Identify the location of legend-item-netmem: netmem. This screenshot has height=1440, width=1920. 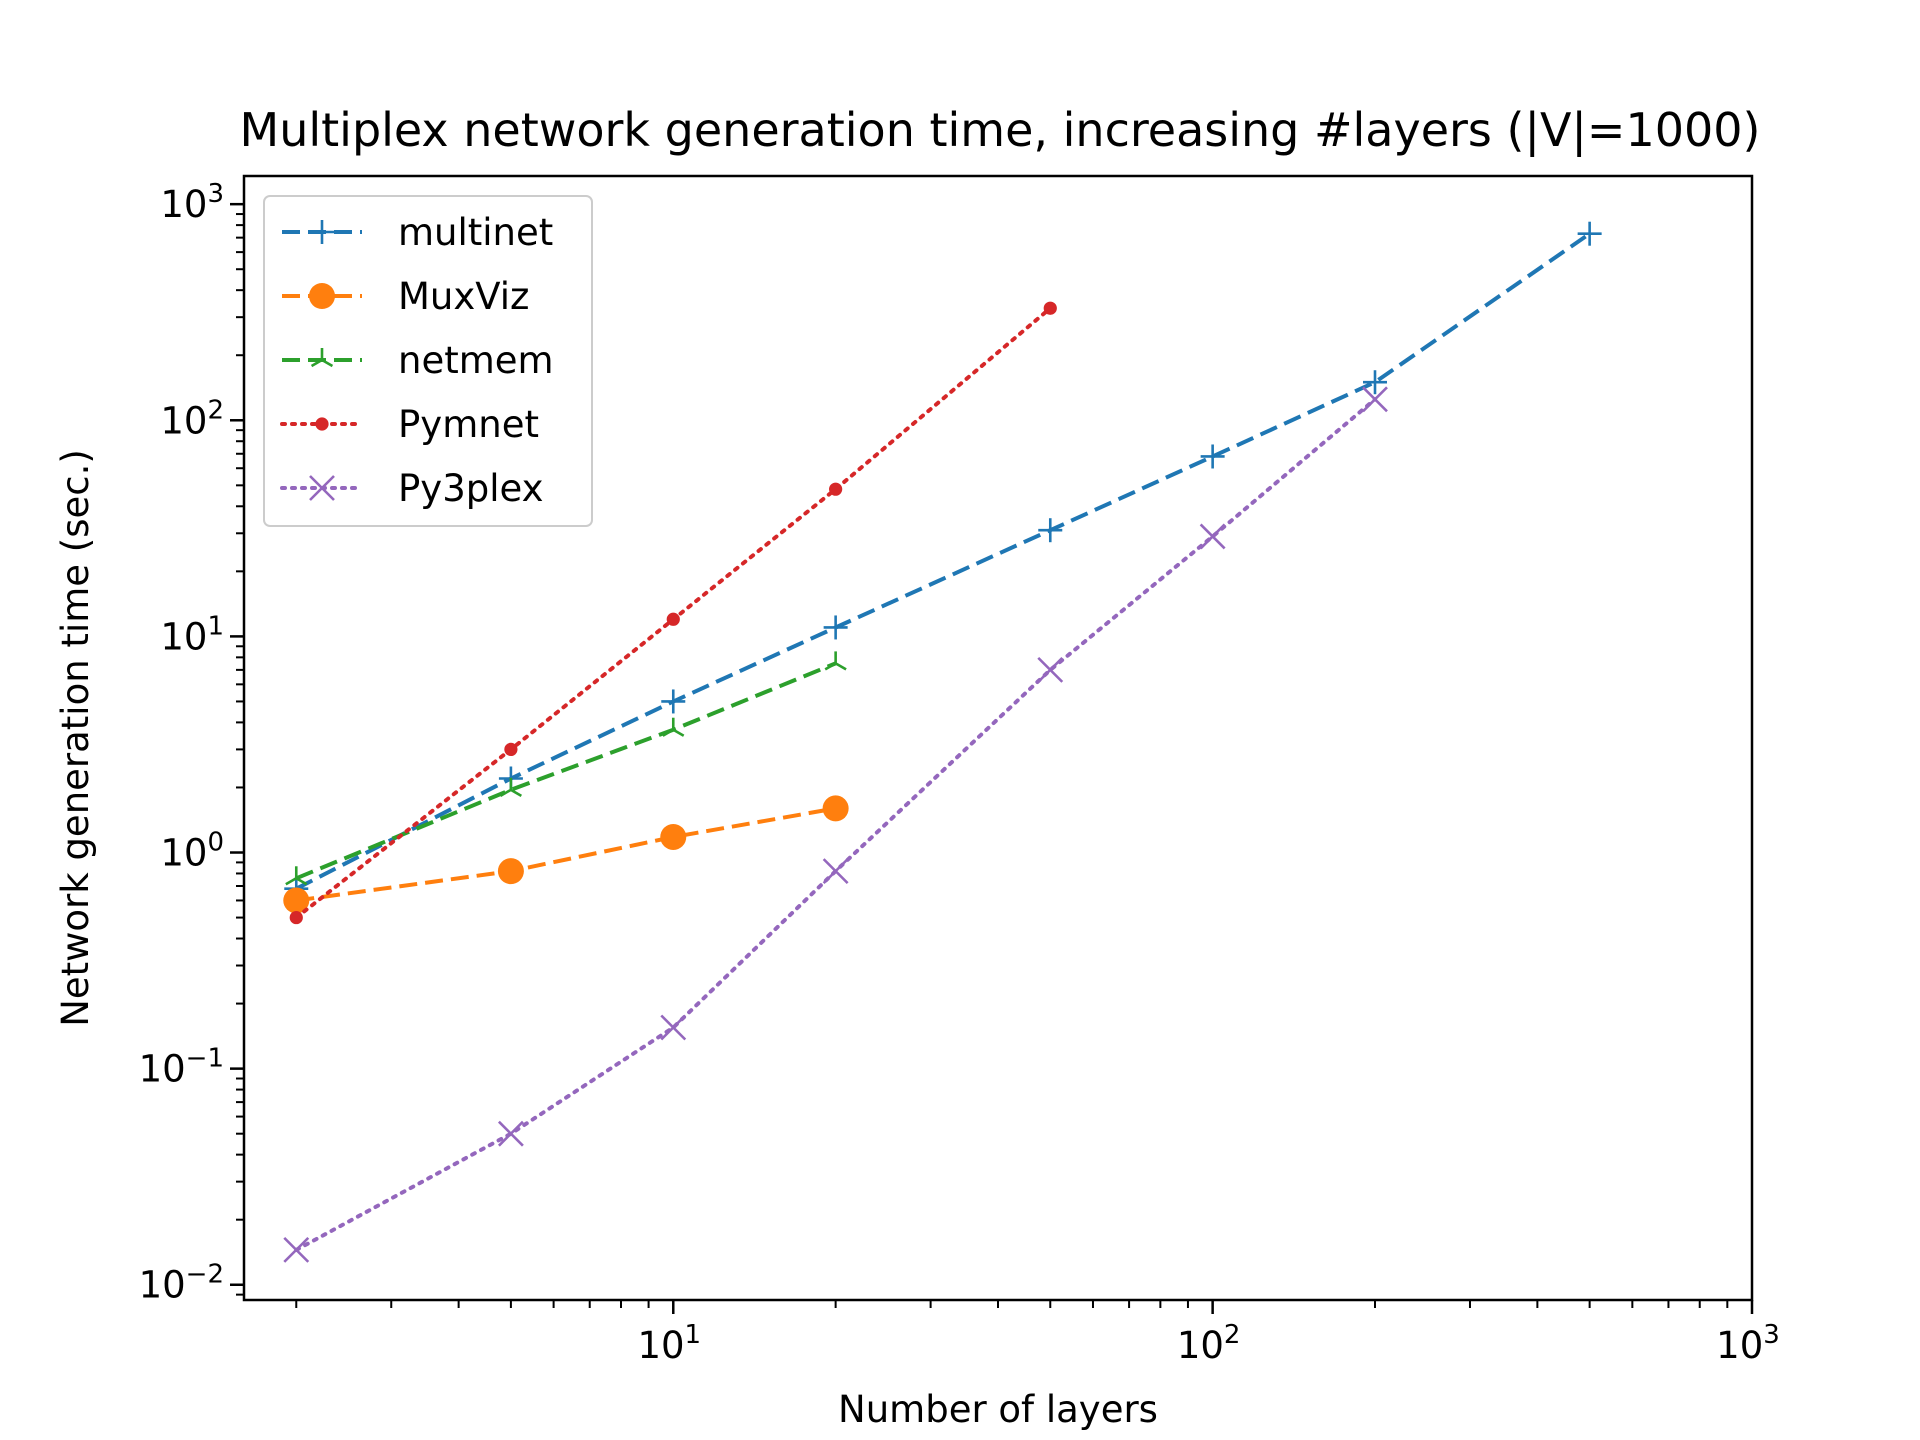
(418, 360).